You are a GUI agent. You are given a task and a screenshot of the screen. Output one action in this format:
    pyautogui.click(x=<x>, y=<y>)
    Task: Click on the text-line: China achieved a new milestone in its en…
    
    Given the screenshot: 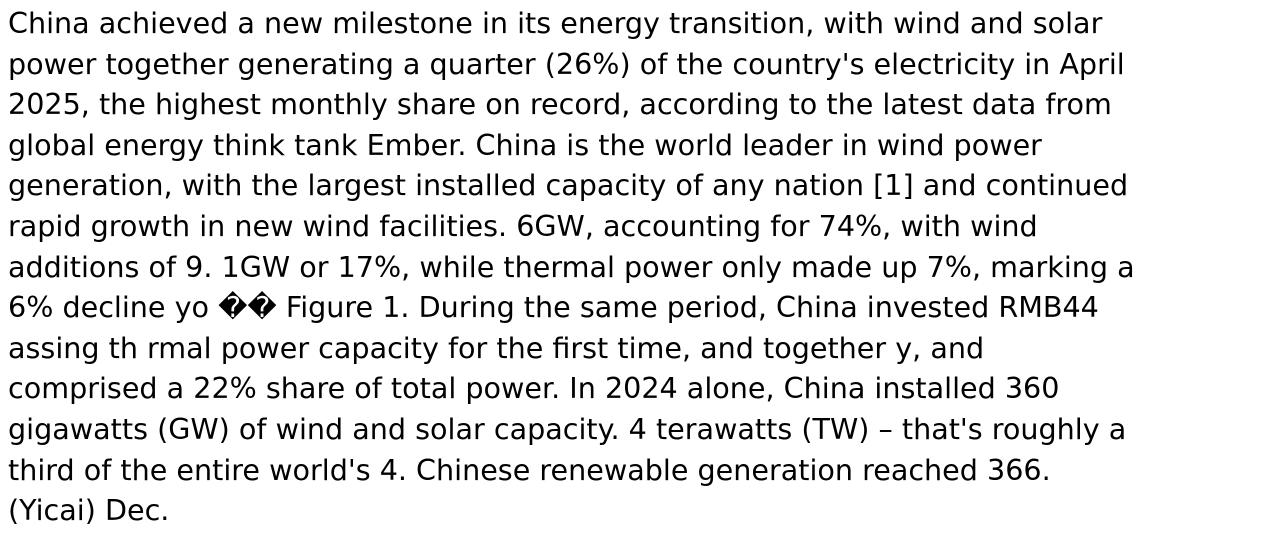 What is the action you would take?
    pyautogui.click(x=555, y=23)
    